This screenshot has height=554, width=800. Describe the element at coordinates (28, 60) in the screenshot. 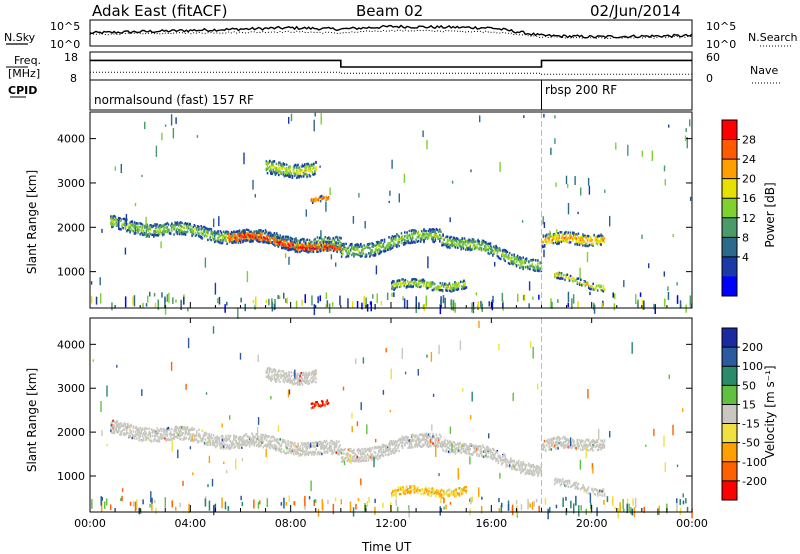

I see `freq-label: Freq.` at that location.